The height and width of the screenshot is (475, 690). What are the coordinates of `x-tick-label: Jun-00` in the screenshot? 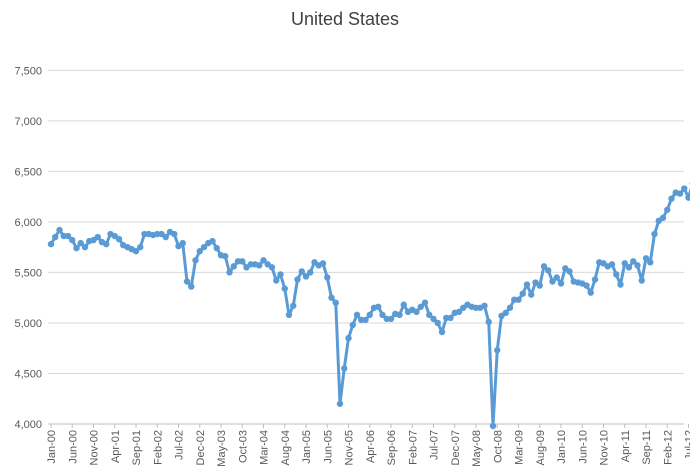 It's located at (73, 447).